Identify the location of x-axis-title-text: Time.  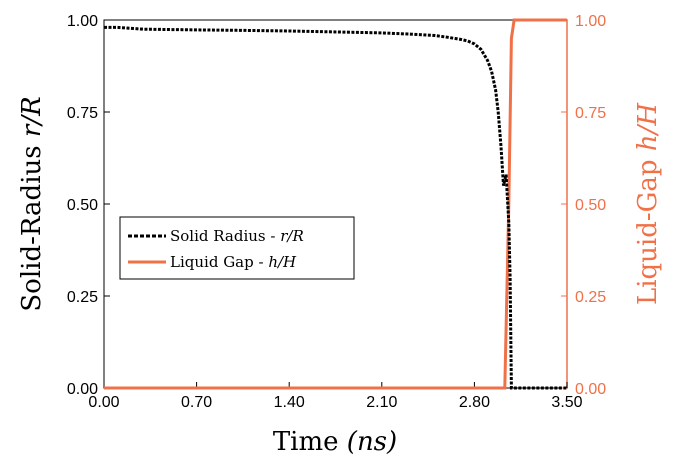
(310, 442).